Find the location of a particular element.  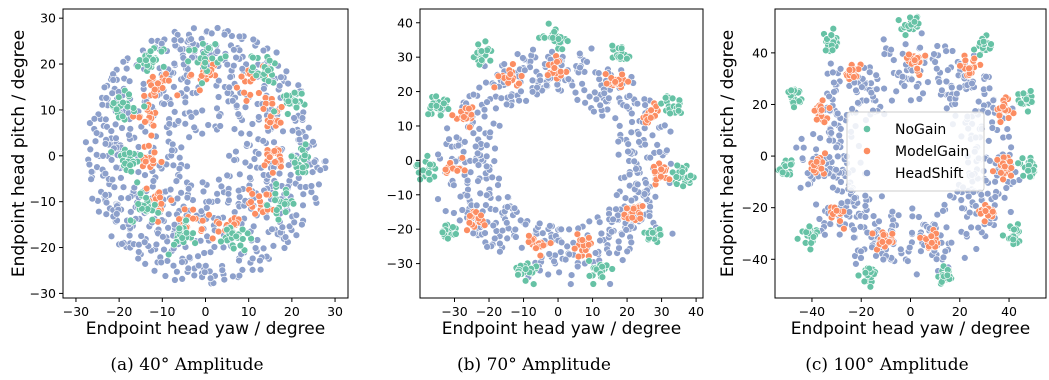

legend-box is located at coordinates (915, 151).